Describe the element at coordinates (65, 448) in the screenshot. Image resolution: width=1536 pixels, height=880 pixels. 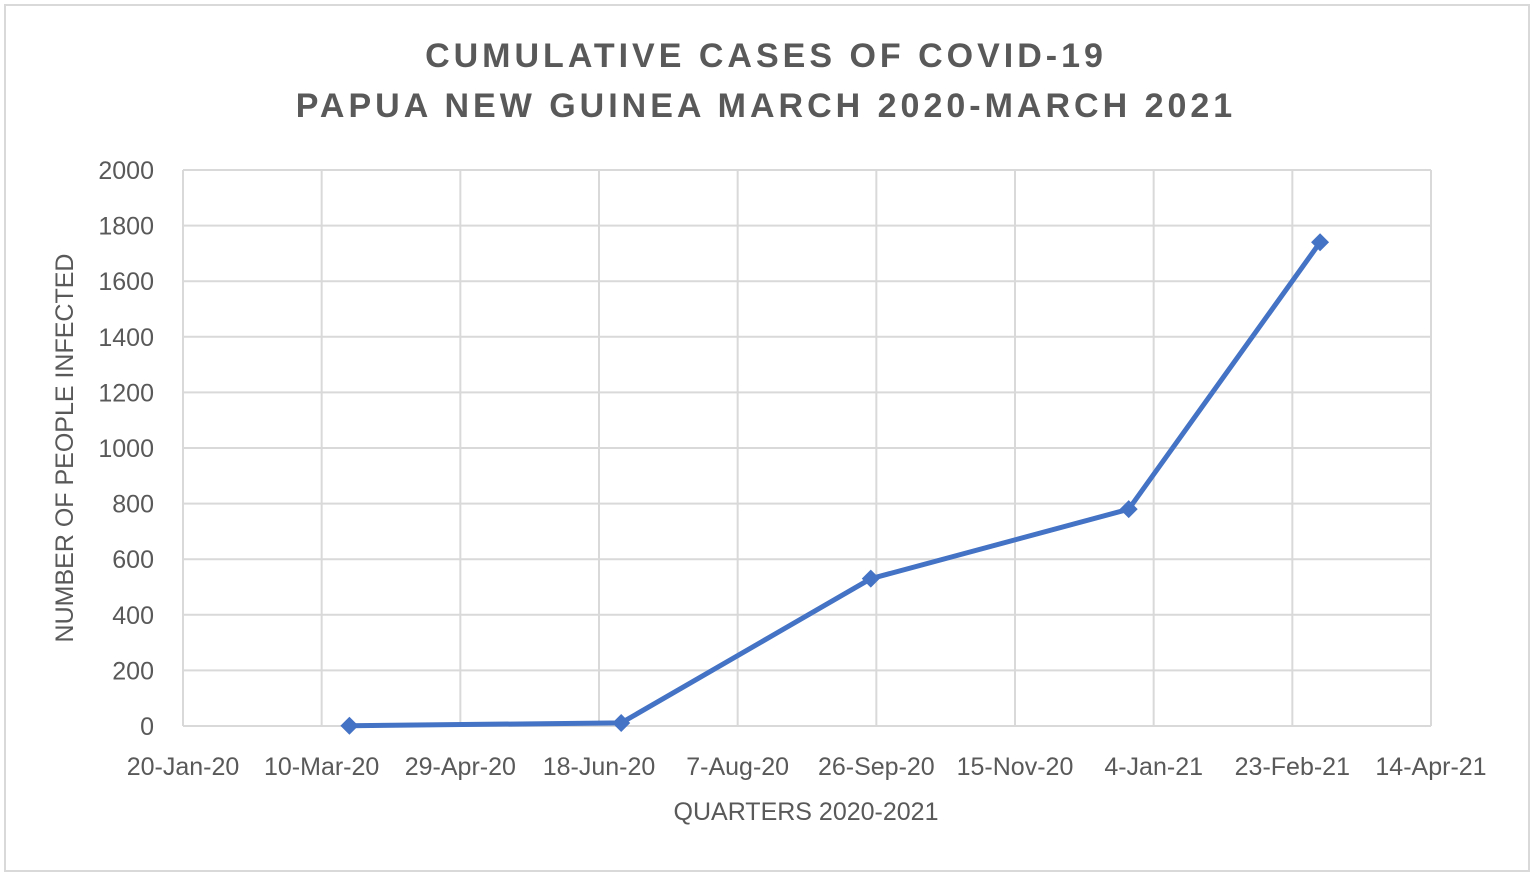
I see `y-axis-label: NUMBER OF PEOPLE INFECTED` at that location.